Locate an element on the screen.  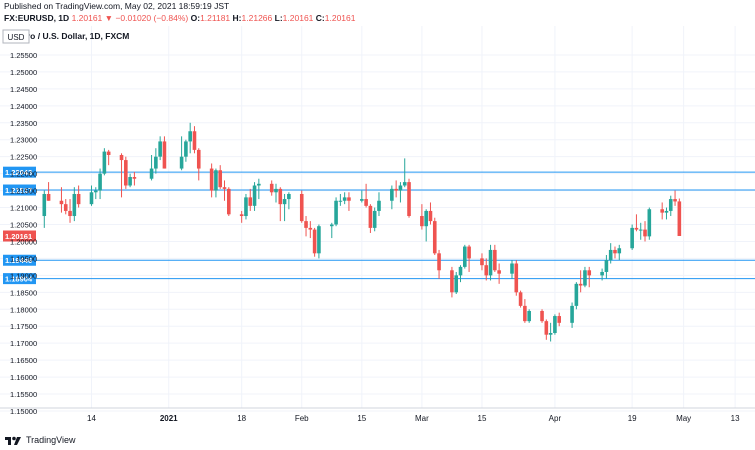
last-price-label-bg is located at coordinates (19, 236).